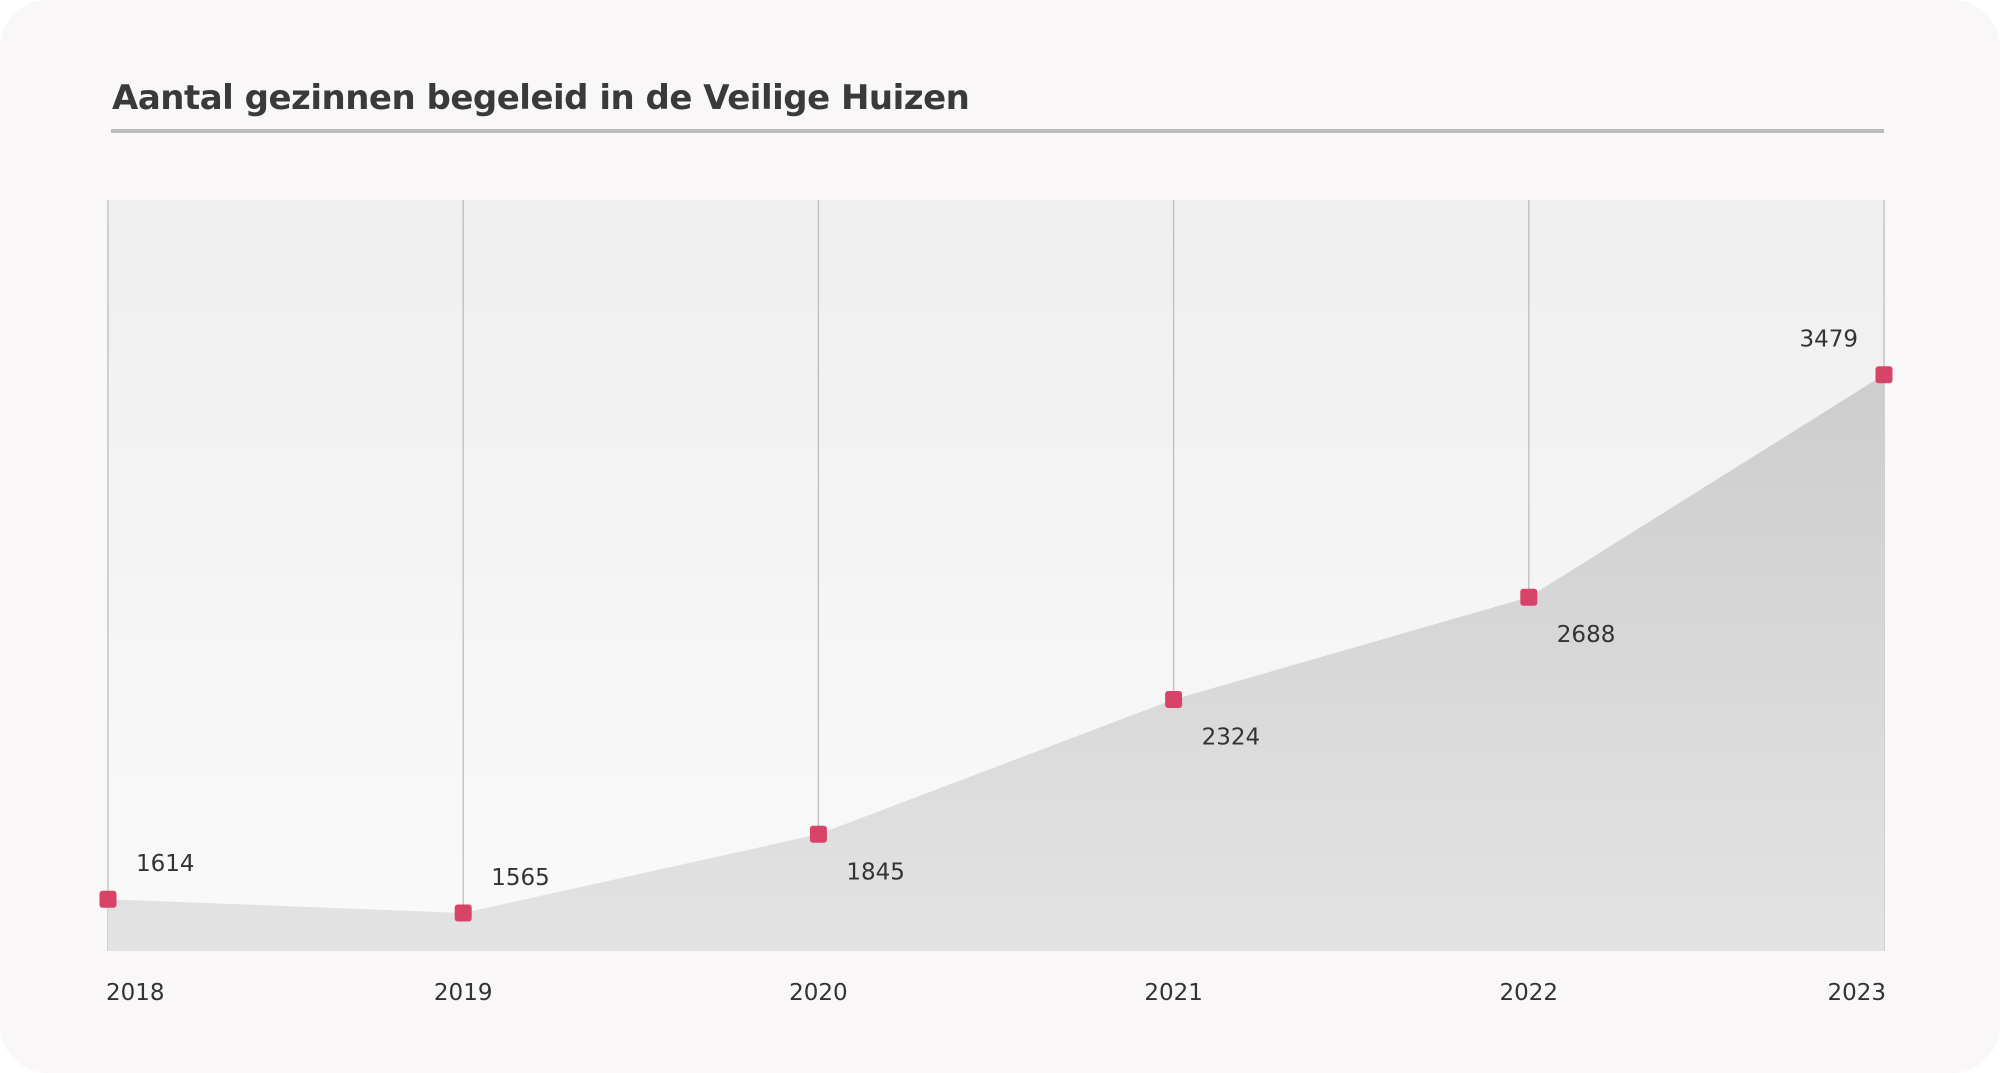 This screenshot has height=1073, width=2000. I want to click on tick-label-2023: 2023, so click(1856, 993).